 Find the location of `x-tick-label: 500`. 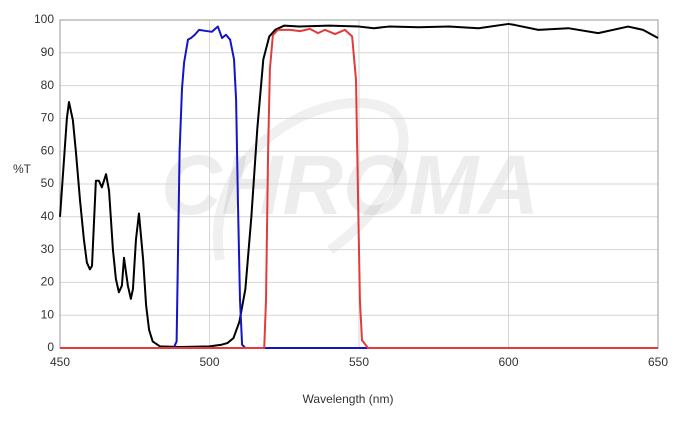

x-tick-label: 500 is located at coordinates (209, 362).